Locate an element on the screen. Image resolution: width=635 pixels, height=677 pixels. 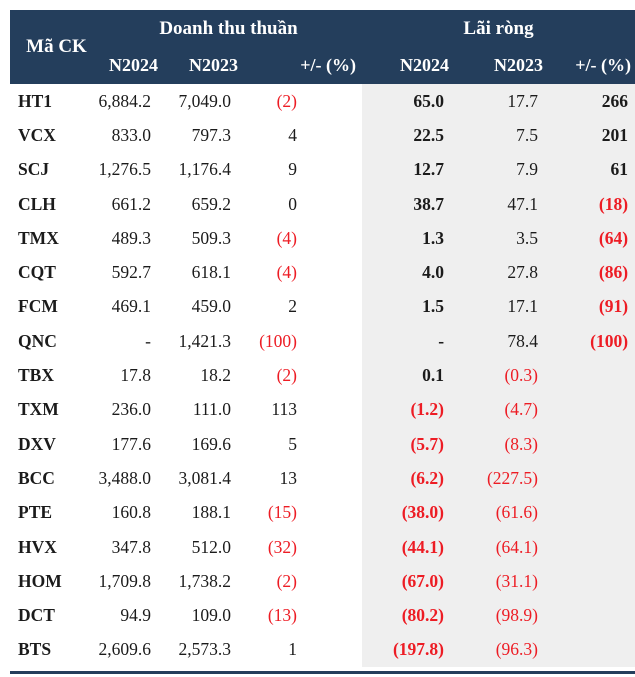
value-cell: 469.1 is located at coordinates (127, 307).